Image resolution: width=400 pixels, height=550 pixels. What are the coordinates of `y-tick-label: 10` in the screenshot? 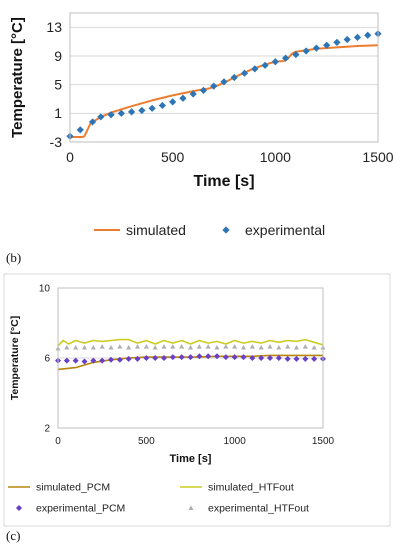 It's located at (45, 289).